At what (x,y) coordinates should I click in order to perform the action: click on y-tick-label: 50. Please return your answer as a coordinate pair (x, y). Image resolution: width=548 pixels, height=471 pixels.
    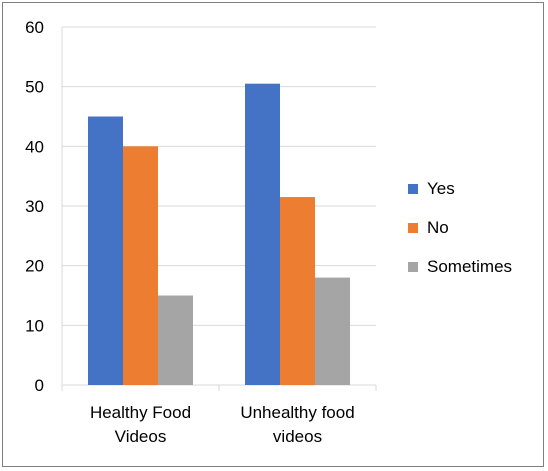
    Looking at the image, I should click on (34, 87).